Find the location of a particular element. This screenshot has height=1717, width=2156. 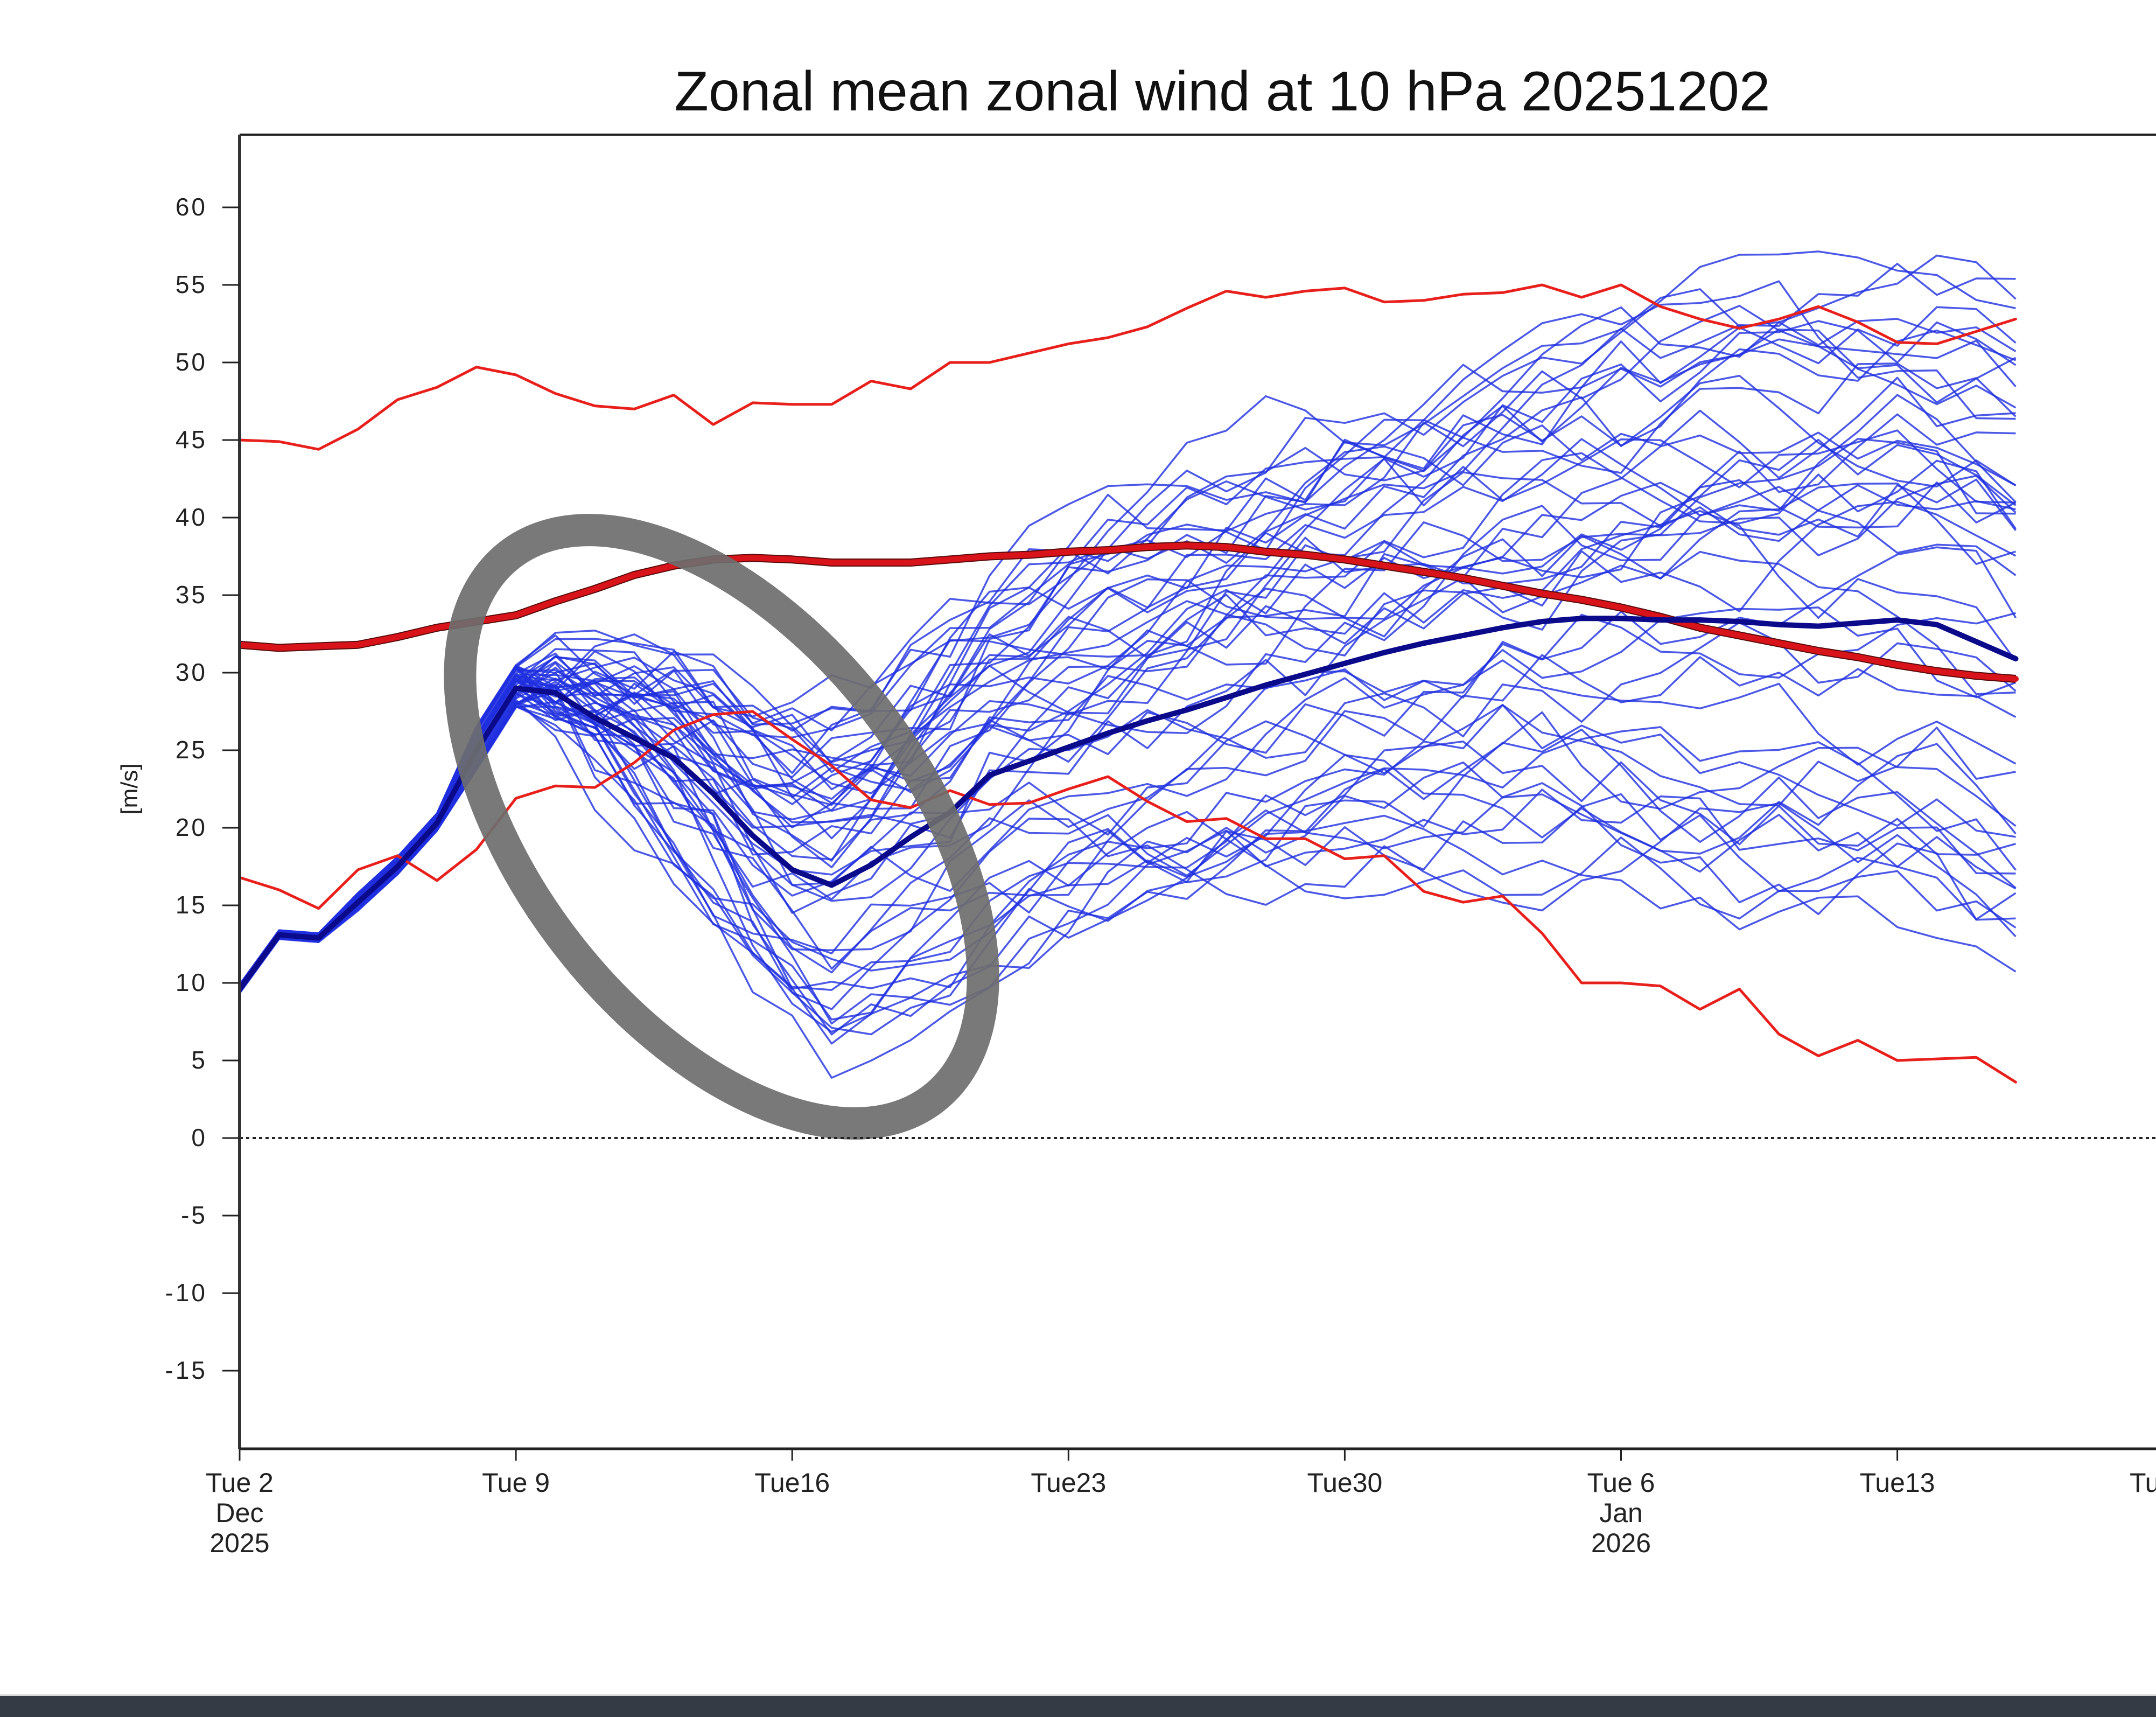

x-tick-label: Tue13 is located at coordinates (1897, 1483).